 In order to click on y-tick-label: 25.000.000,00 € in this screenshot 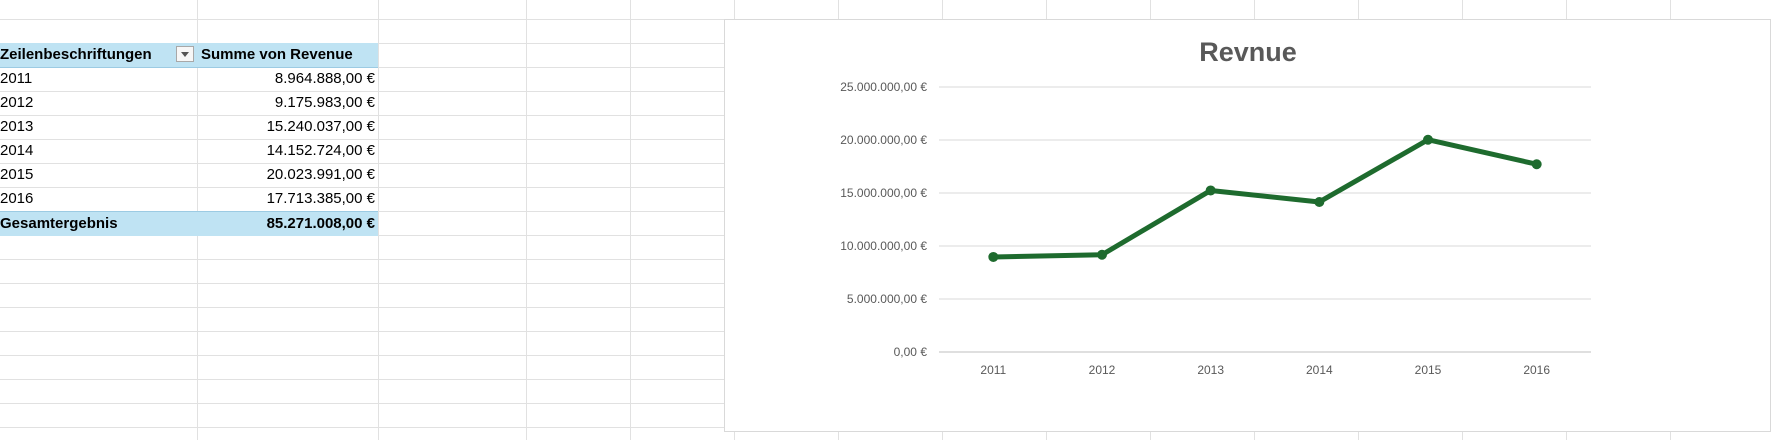, I will do `click(883, 87)`.